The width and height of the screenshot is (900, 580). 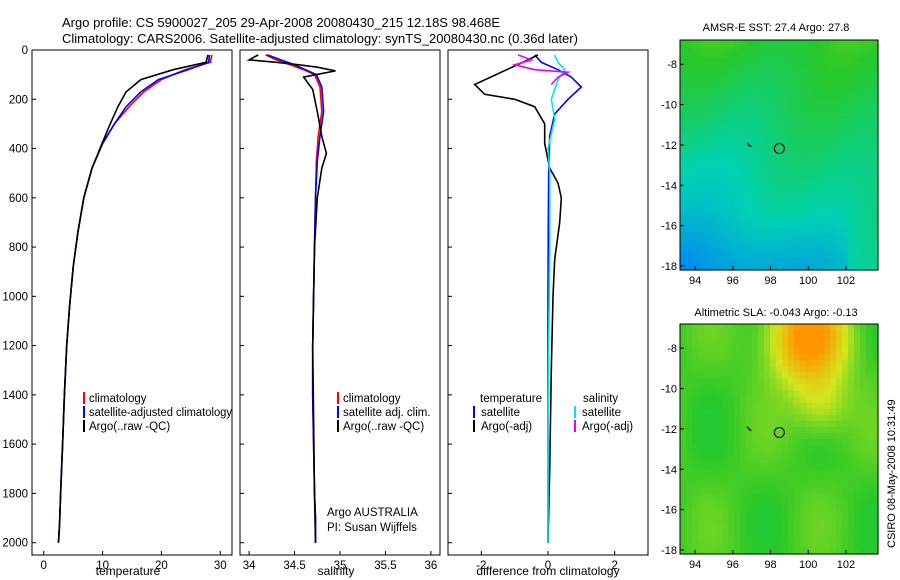 I want to click on legend-label-argo: Argo(..raw -QC), so click(x=383, y=427).